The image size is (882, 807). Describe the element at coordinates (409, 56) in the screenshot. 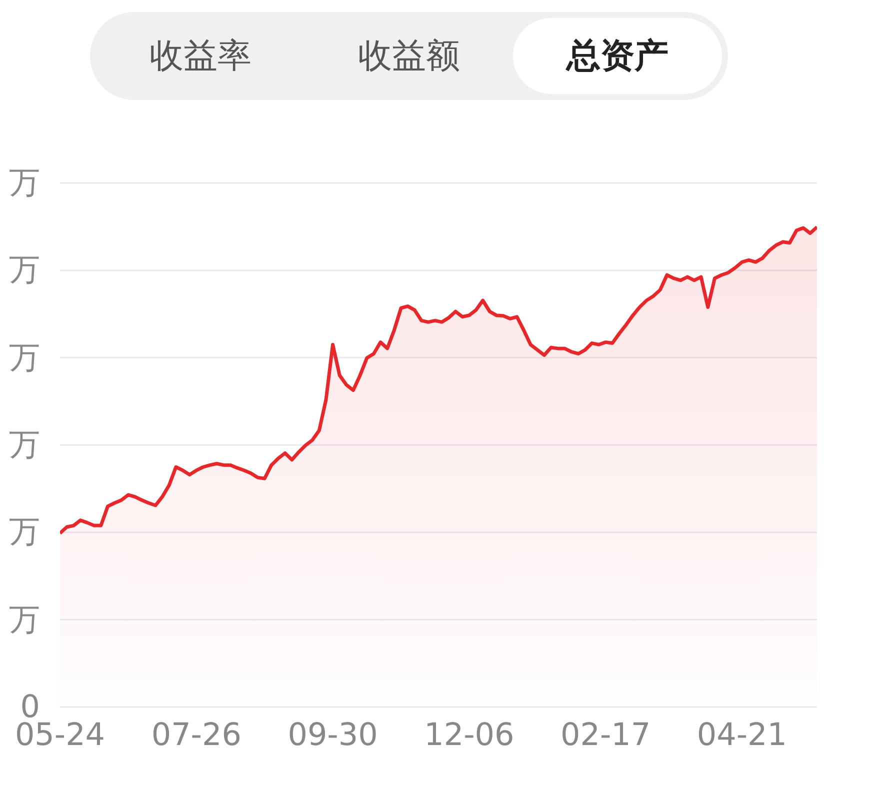

I see `tab-bar: 收益率 收益额 总资产` at that location.